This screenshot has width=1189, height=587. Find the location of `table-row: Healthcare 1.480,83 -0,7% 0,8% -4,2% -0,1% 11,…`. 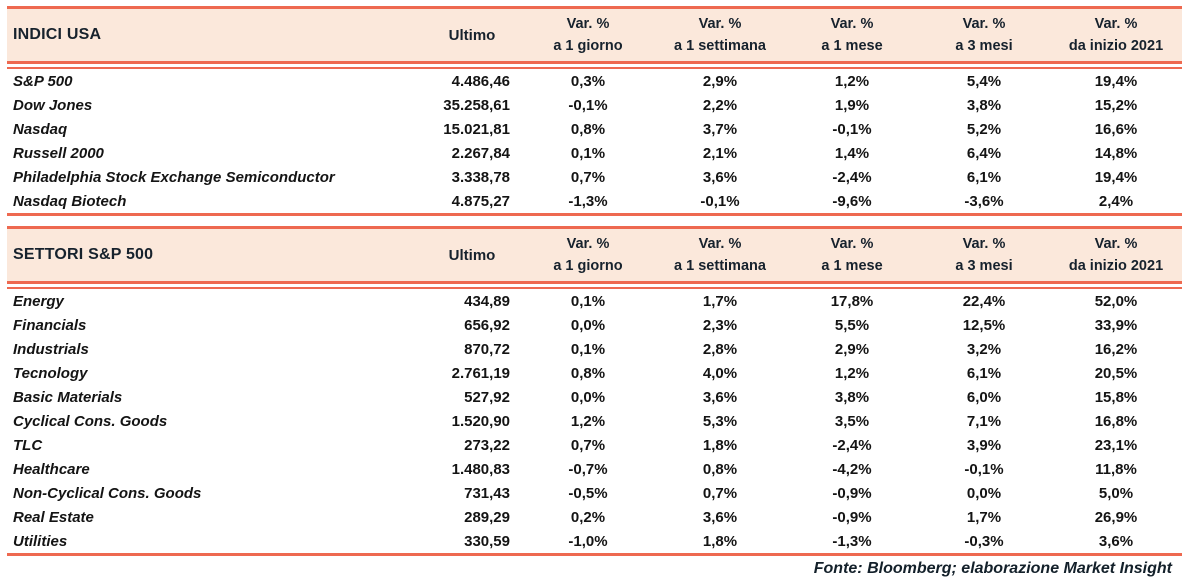

table-row: Healthcare 1.480,83 -0,7% 0,8% -4,2% -0,1% 11,… is located at coordinates (594, 469).